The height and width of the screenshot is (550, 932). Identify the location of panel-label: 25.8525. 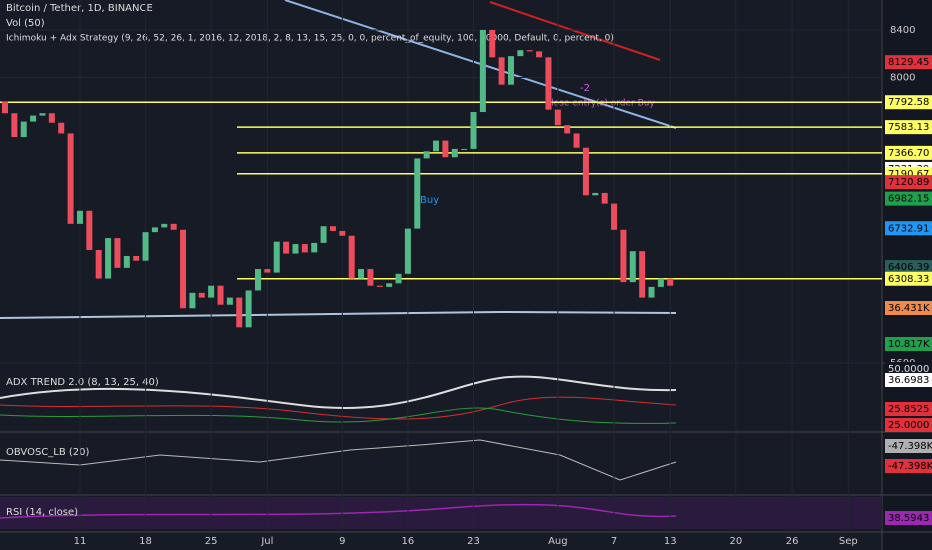
(908, 409).